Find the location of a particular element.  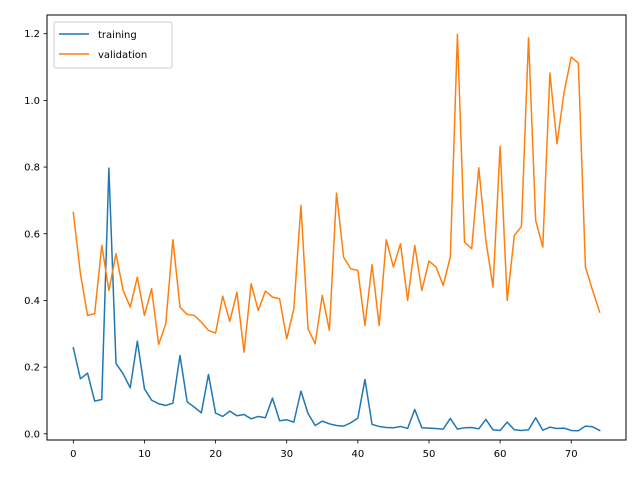

x-tick-label: 30 is located at coordinates (286, 454).